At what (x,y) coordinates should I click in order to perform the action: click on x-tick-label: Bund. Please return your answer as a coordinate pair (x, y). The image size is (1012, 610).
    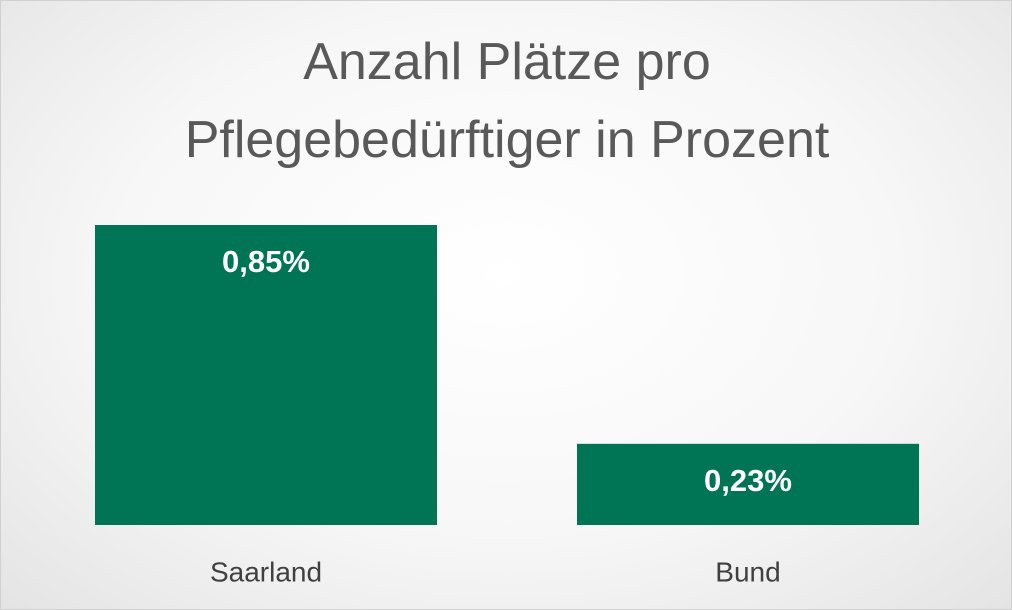
    Looking at the image, I should click on (747, 571).